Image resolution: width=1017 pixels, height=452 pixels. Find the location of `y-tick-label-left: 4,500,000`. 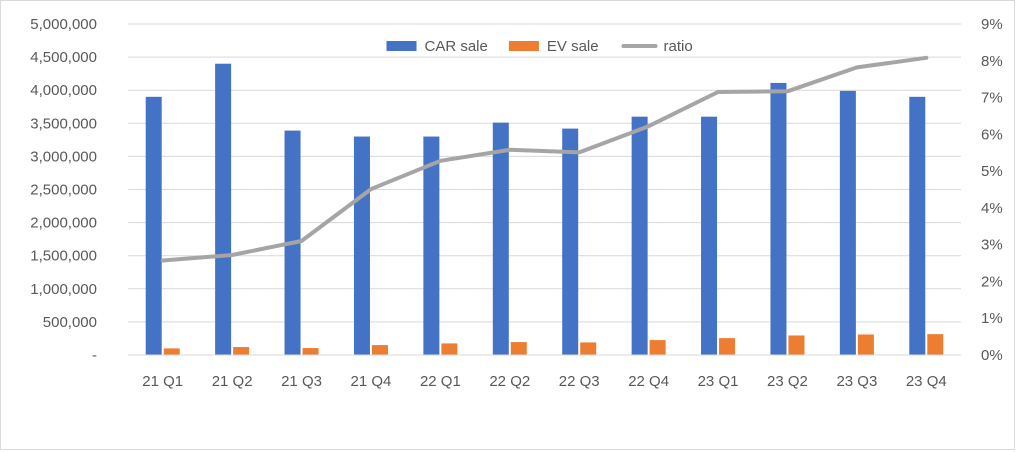

y-tick-label-left: 4,500,000 is located at coordinates (63, 57).